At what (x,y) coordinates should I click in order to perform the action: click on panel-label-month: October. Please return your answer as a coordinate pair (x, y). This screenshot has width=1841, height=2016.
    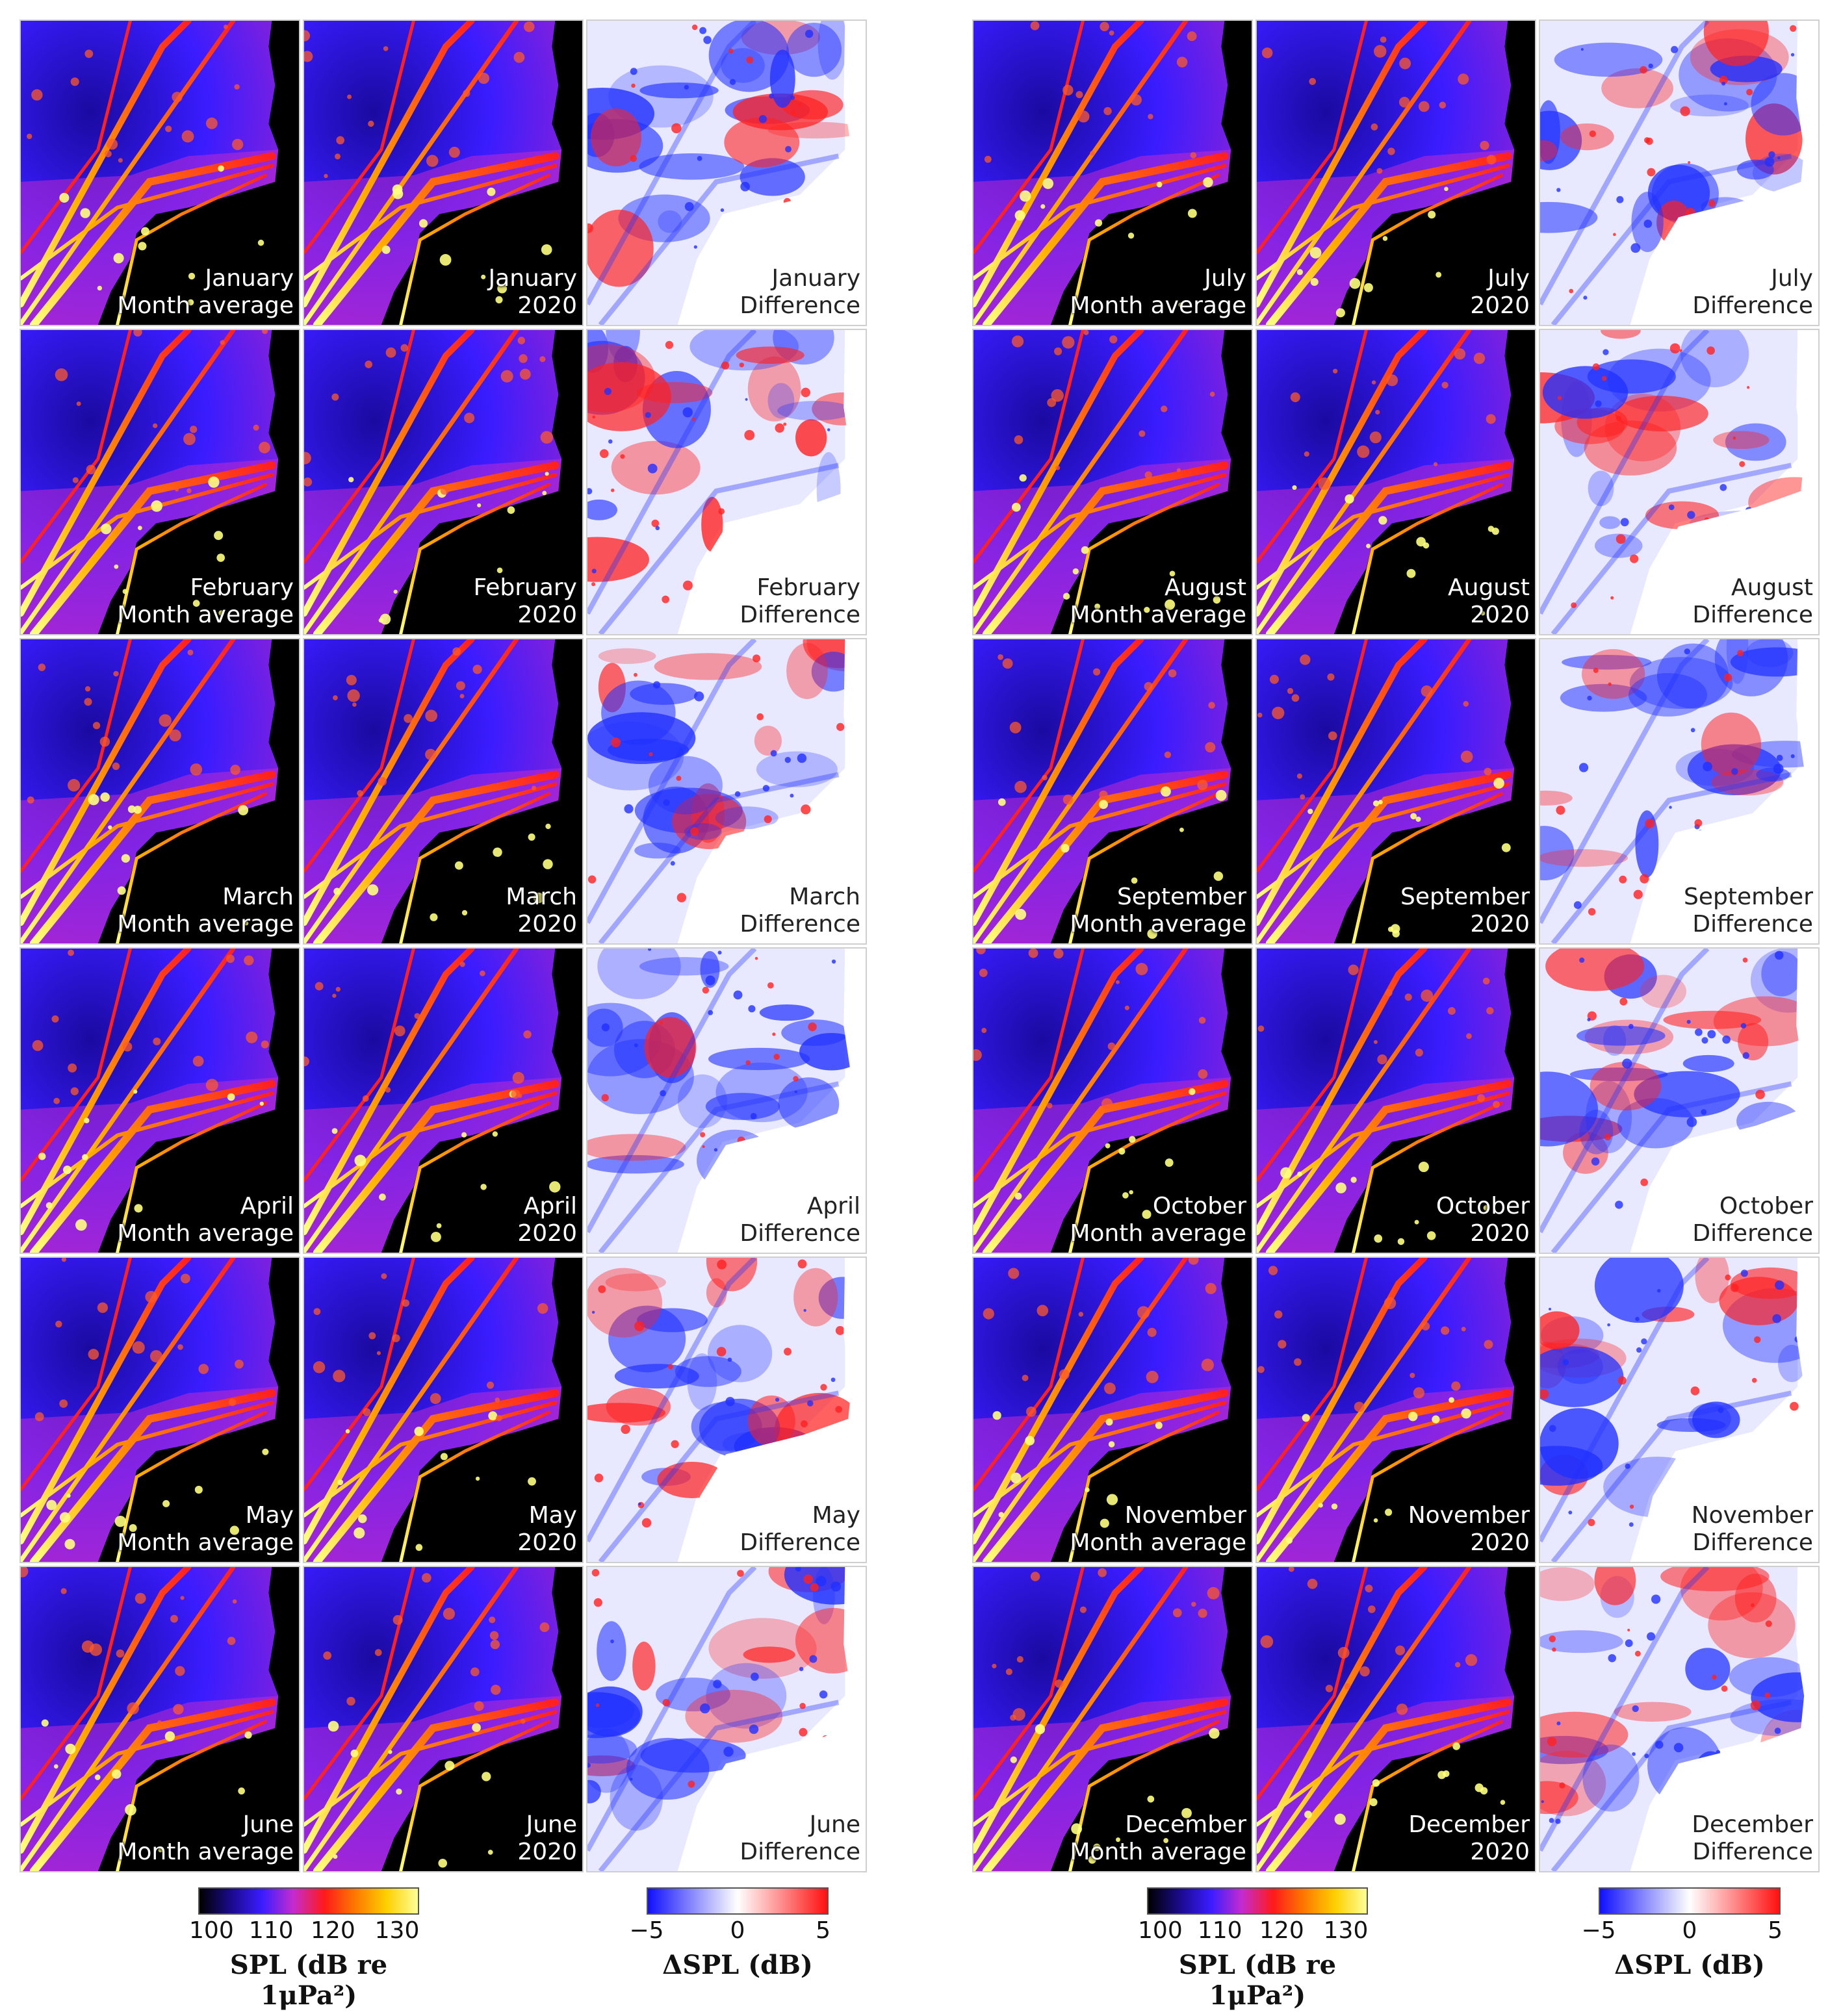
    Looking at the image, I should click on (1766, 1206).